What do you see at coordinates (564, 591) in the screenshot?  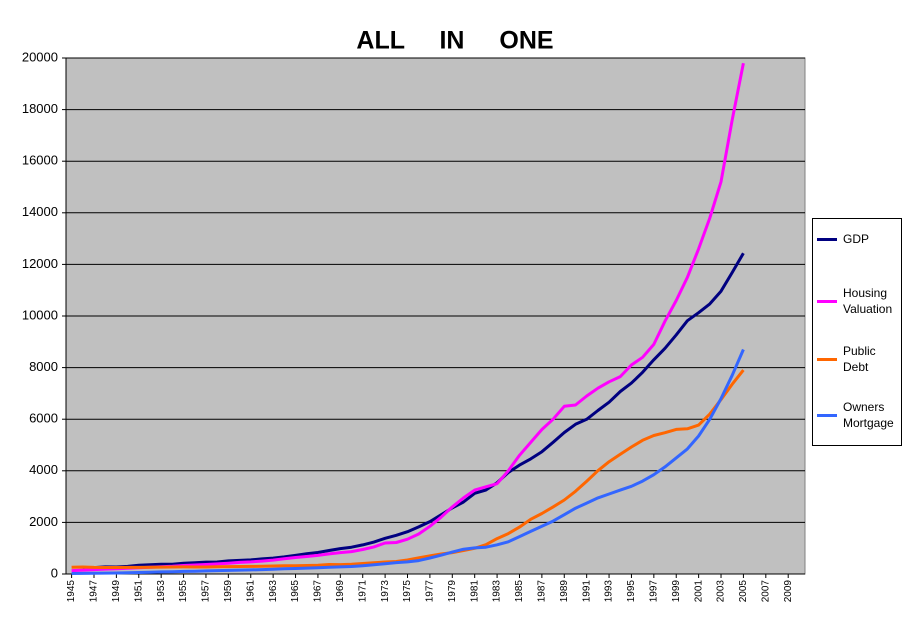 I see `x-tick-label: 1989` at bounding box center [564, 591].